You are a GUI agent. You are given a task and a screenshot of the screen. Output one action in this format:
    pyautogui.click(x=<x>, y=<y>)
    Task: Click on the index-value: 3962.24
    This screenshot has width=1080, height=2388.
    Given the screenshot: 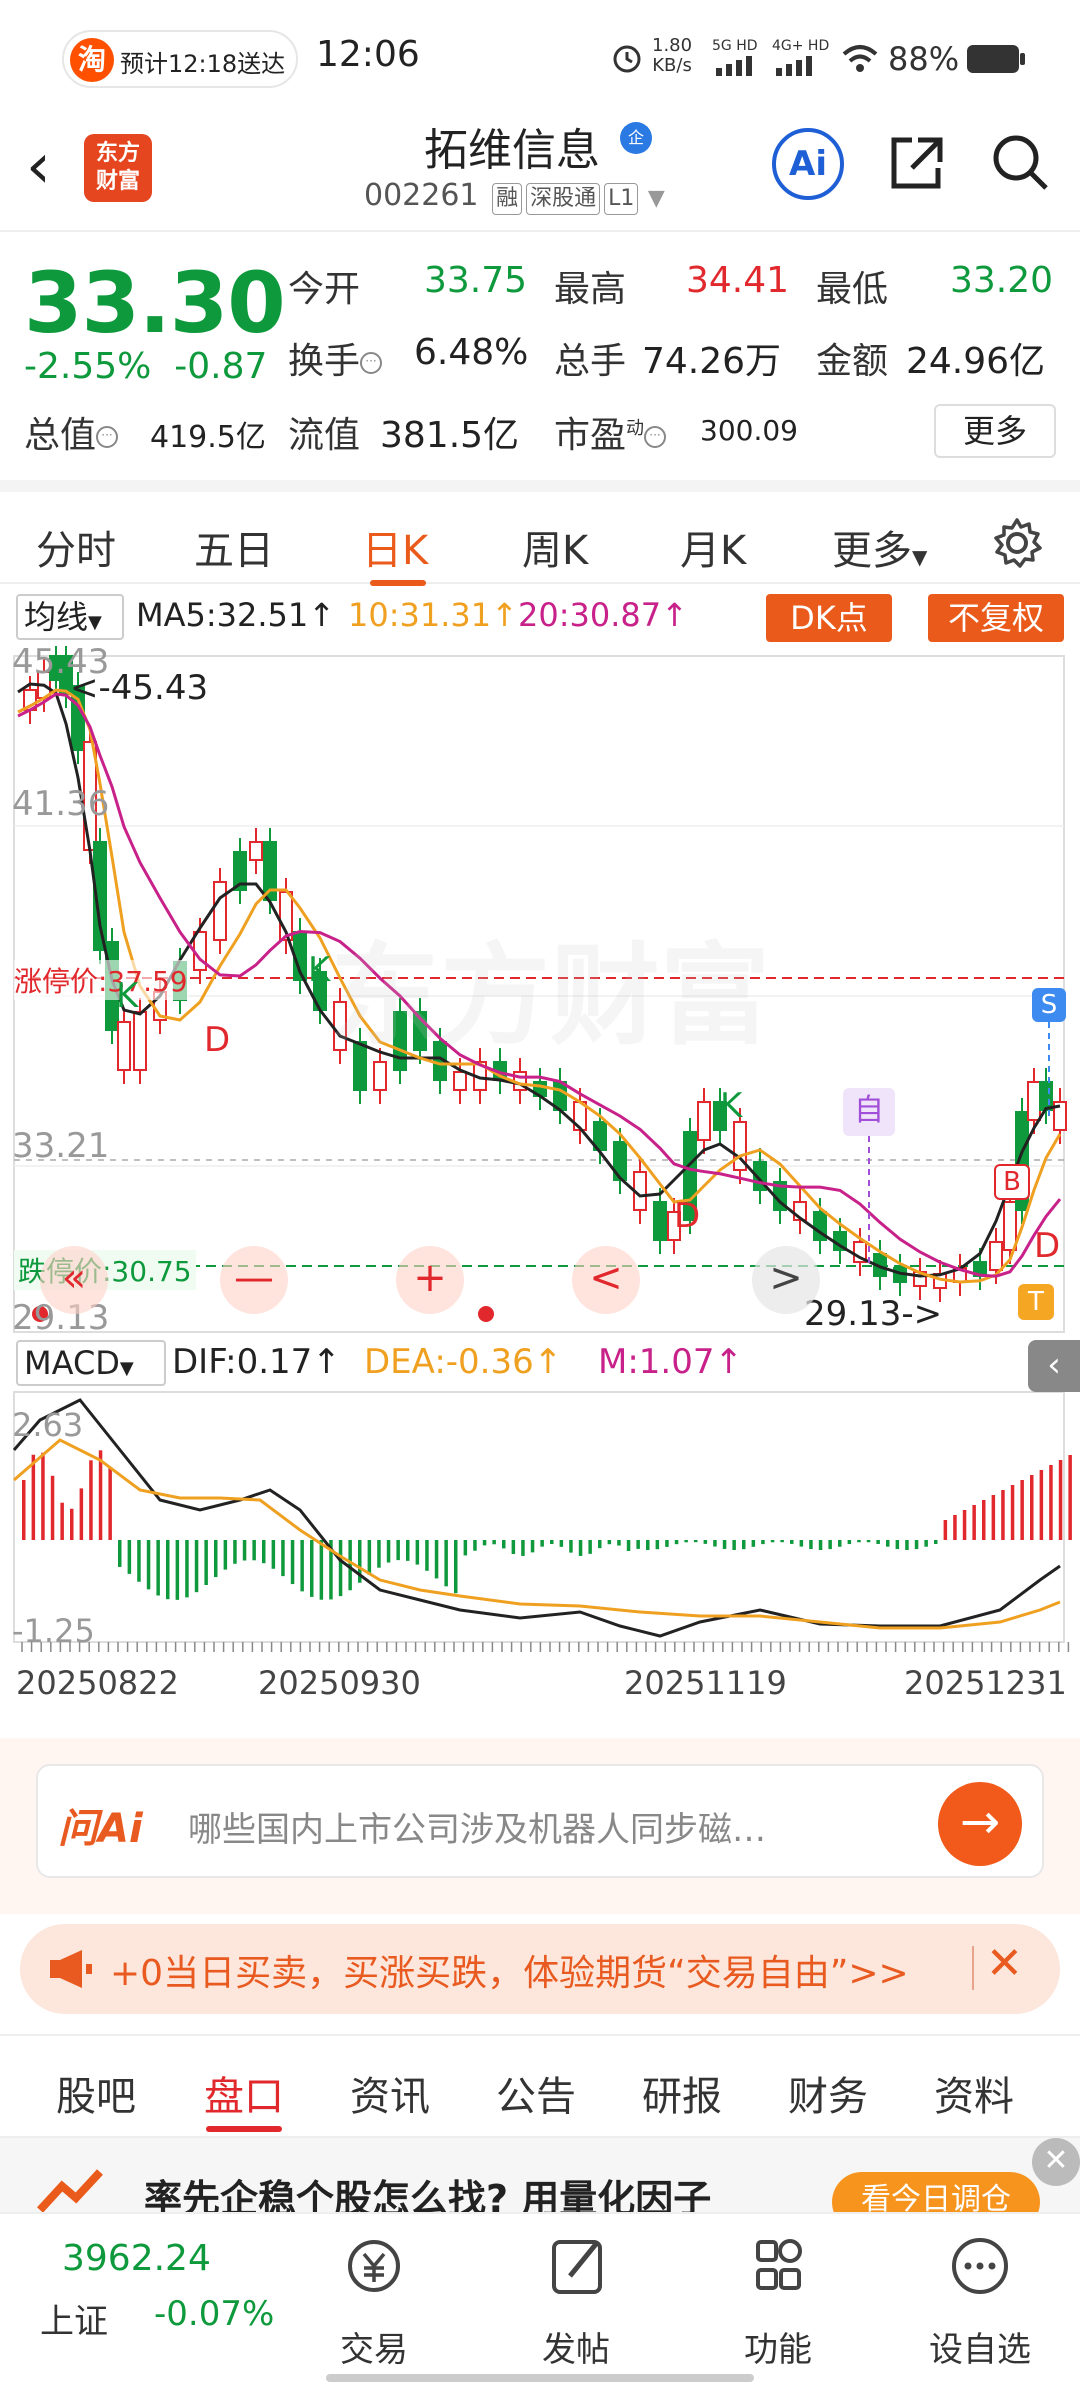 What is the action you would take?
    pyautogui.click(x=136, y=2258)
    